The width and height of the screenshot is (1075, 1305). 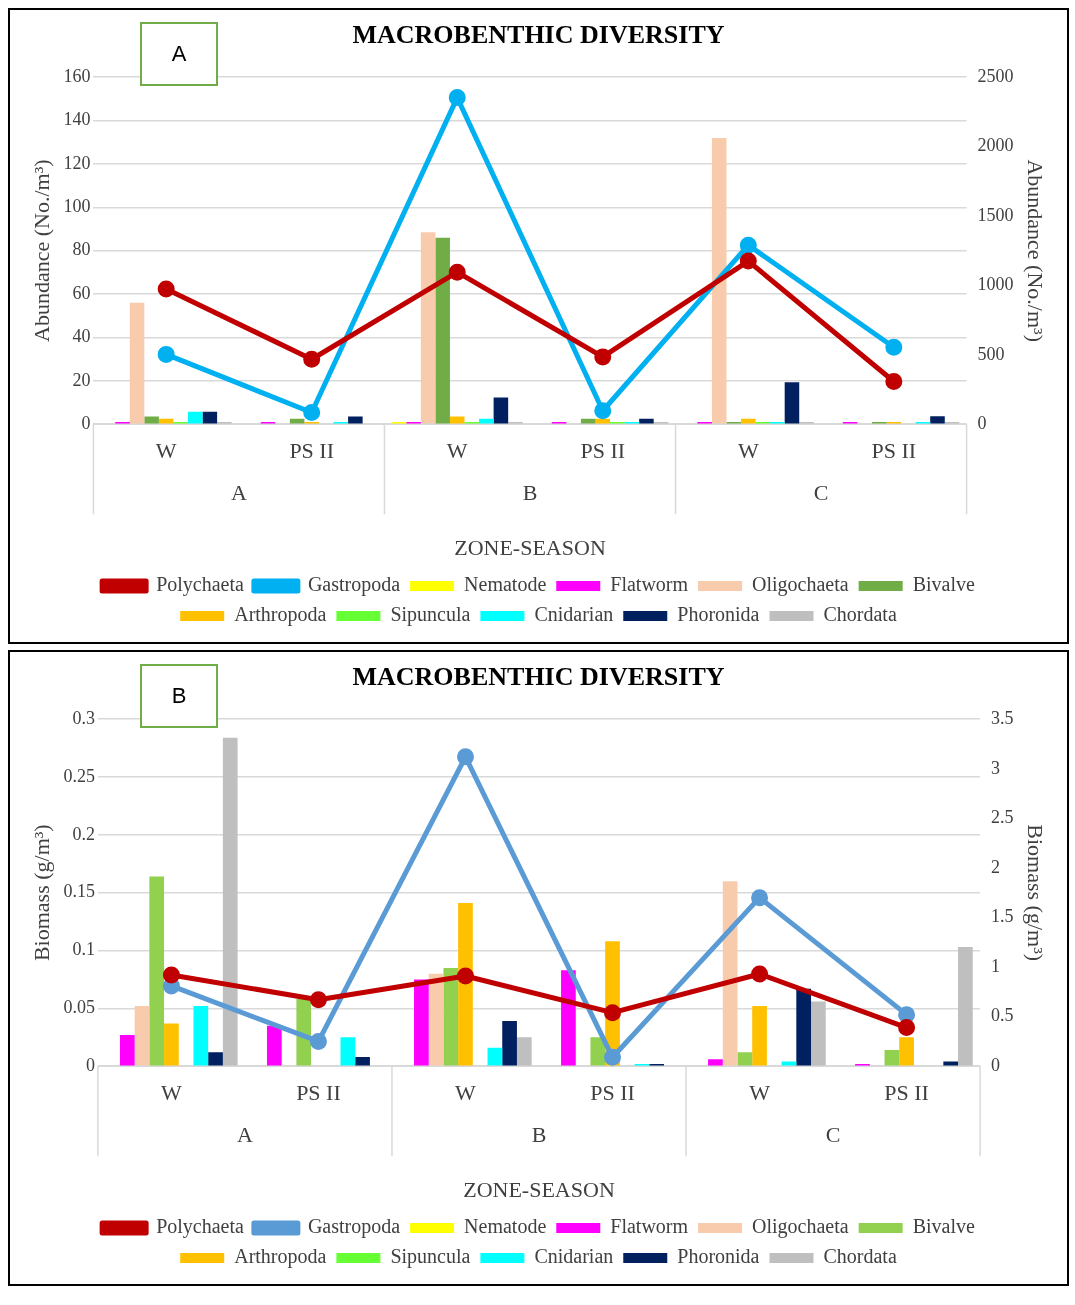 I want to click on y-tick-label: 60, so click(x=81, y=292).